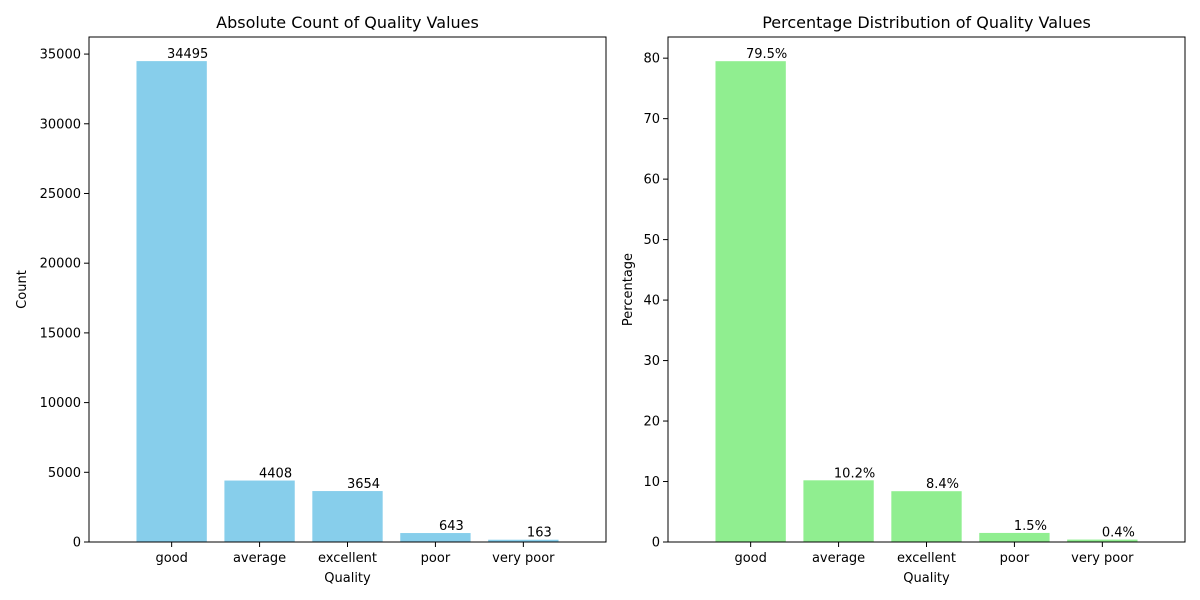  What do you see at coordinates (1030, 526) in the screenshot?
I see `percentage-value-label: 1.5%` at bounding box center [1030, 526].